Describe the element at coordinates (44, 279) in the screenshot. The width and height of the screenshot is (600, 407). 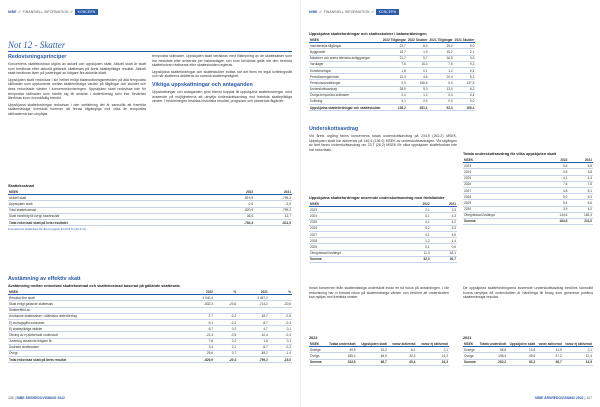
I see `section-heading: Avstämning av effektiv skatt` at that location.